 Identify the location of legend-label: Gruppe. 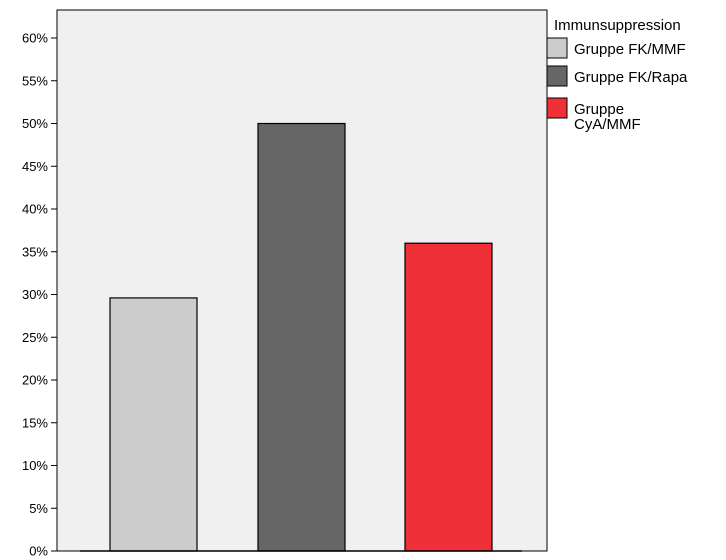
(599, 109).